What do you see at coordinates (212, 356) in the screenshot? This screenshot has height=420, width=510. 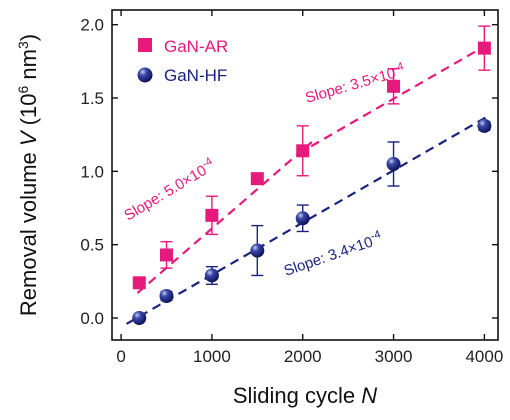 I see `x-tick-label: 1000` at bounding box center [212, 356].